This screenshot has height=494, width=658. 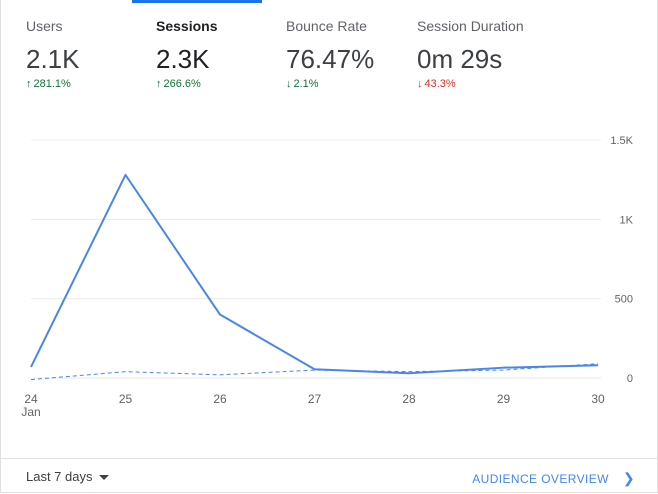 I want to click on metric-value: 0m 29s, so click(x=460, y=59).